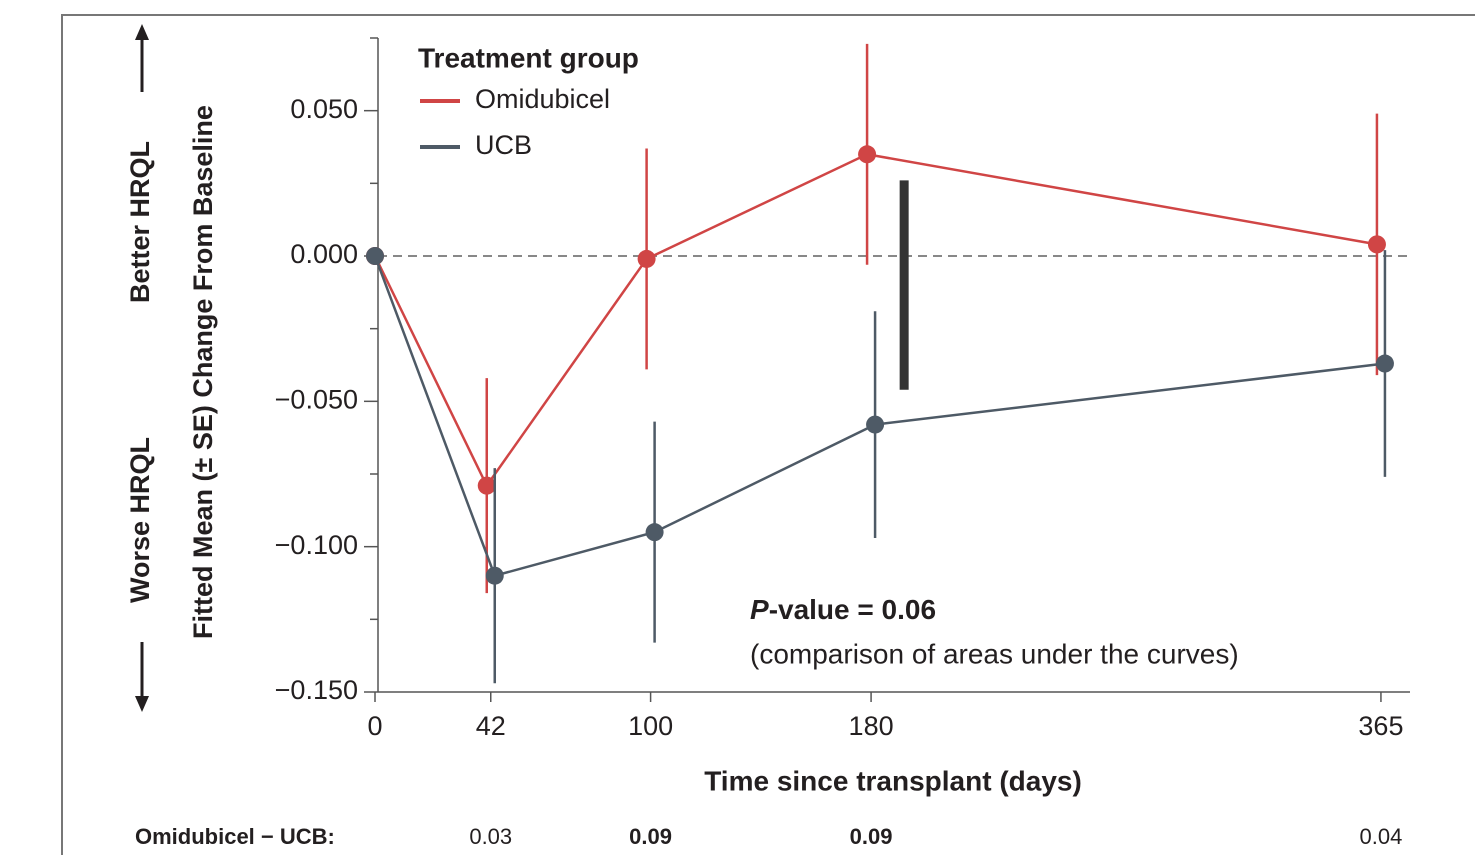 Image resolution: width=1475 pixels, height=855 pixels. Describe the element at coordinates (871, 726) in the screenshot. I see `x-tick-label: 180` at that location.